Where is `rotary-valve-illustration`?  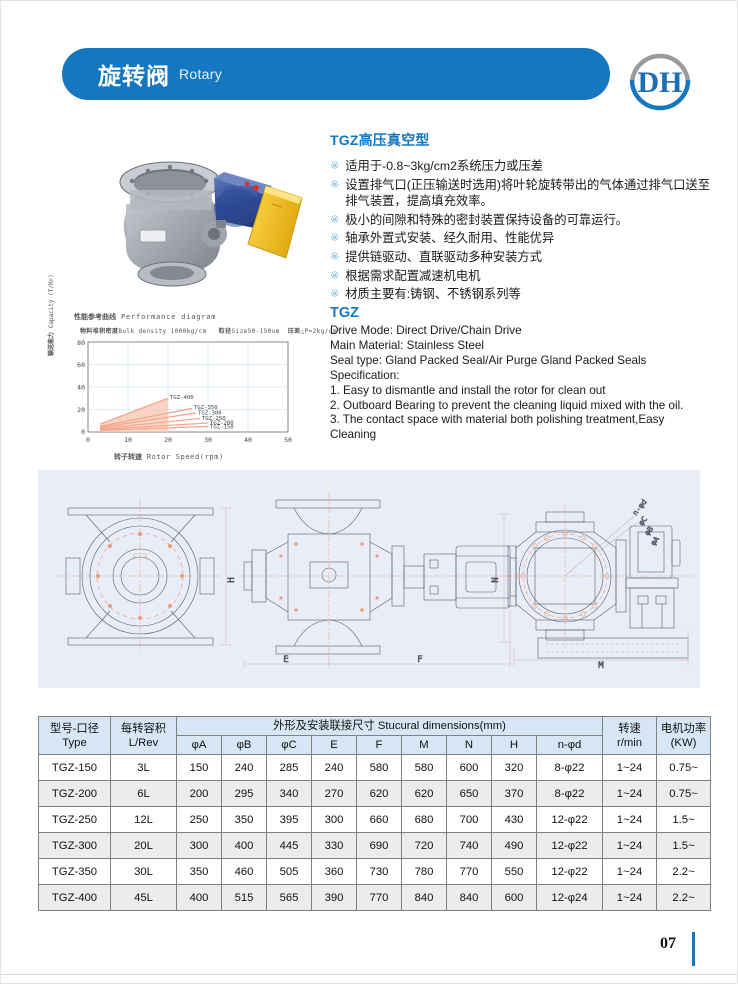
rotary-valve-illustration is located at coordinates (211, 224).